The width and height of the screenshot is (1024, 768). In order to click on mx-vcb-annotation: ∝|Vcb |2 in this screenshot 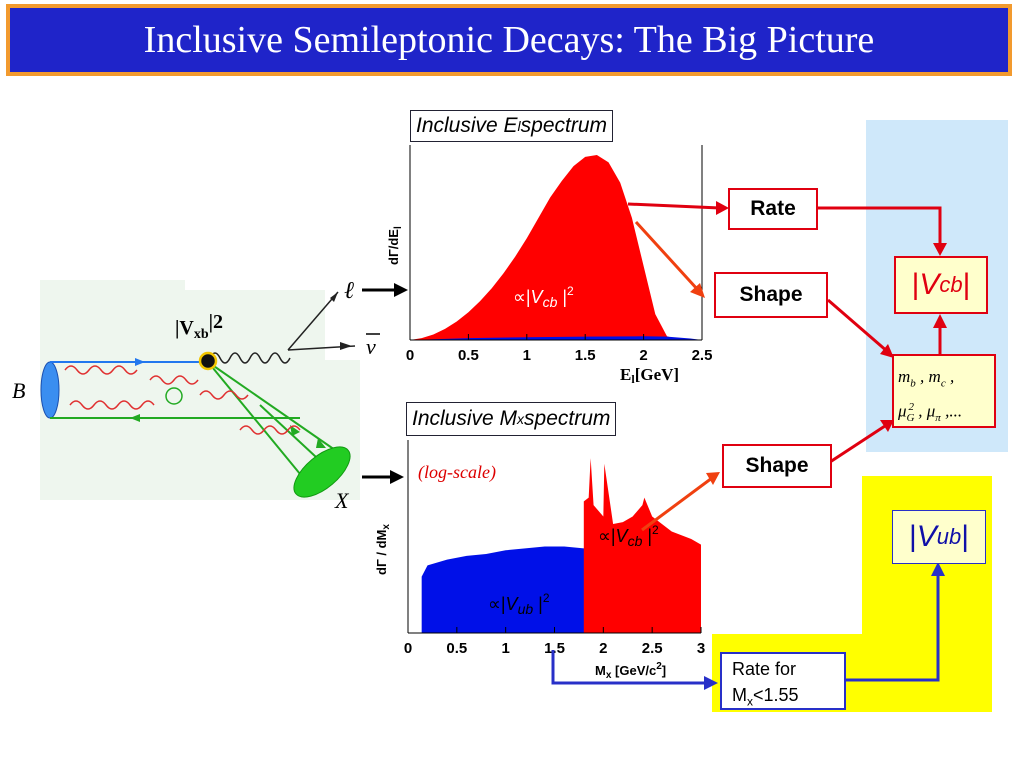, I will do `click(628, 536)`.